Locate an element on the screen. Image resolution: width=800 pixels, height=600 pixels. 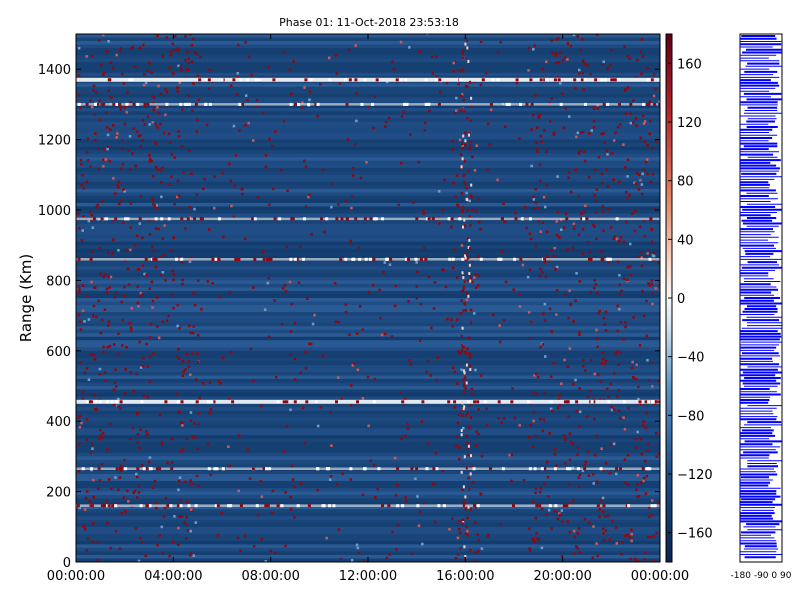
white-band is located at coordinates (368, 259).